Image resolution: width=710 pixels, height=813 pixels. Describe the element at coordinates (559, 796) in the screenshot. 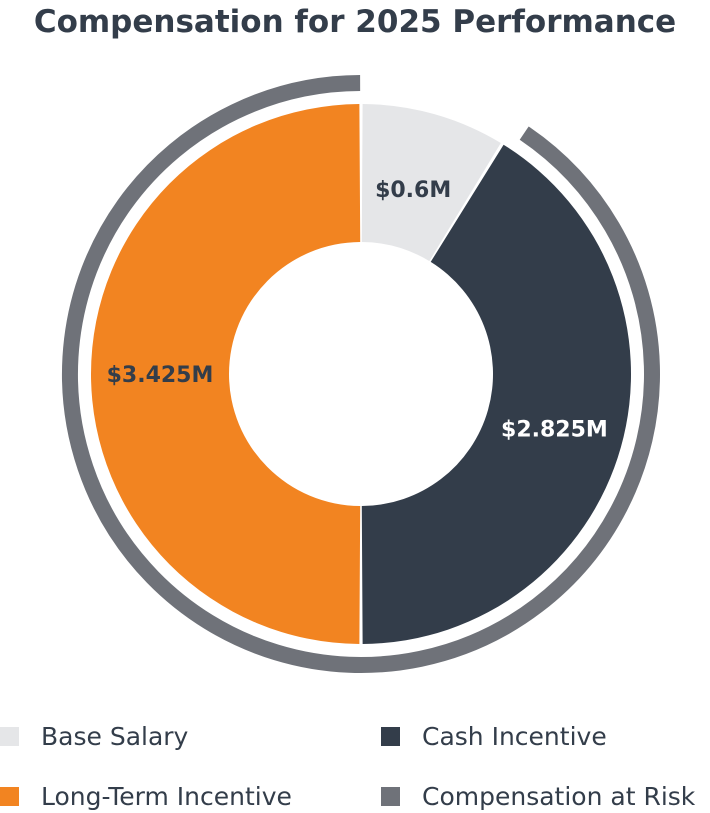

I see `legend-label-compensation-at-risk: Compensation at Risk` at that location.